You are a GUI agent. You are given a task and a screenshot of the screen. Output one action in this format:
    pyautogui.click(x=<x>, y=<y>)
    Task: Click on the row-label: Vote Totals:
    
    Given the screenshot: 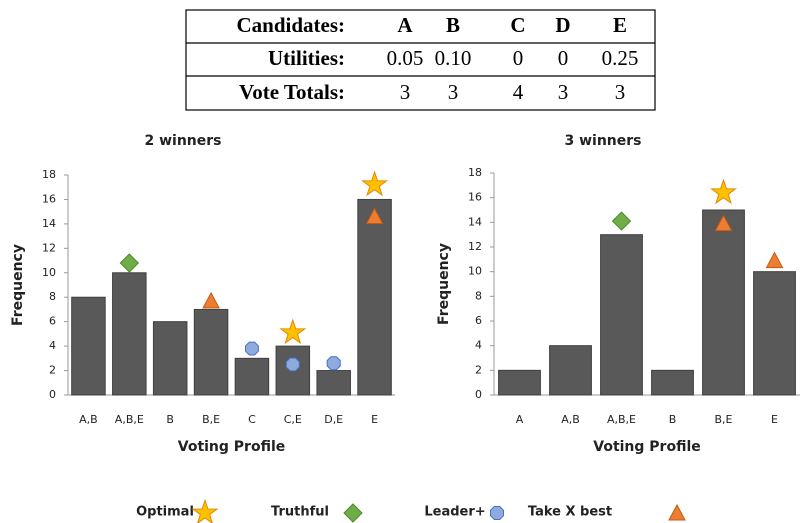 What is the action you would take?
    pyautogui.click(x=292, y=92)
    